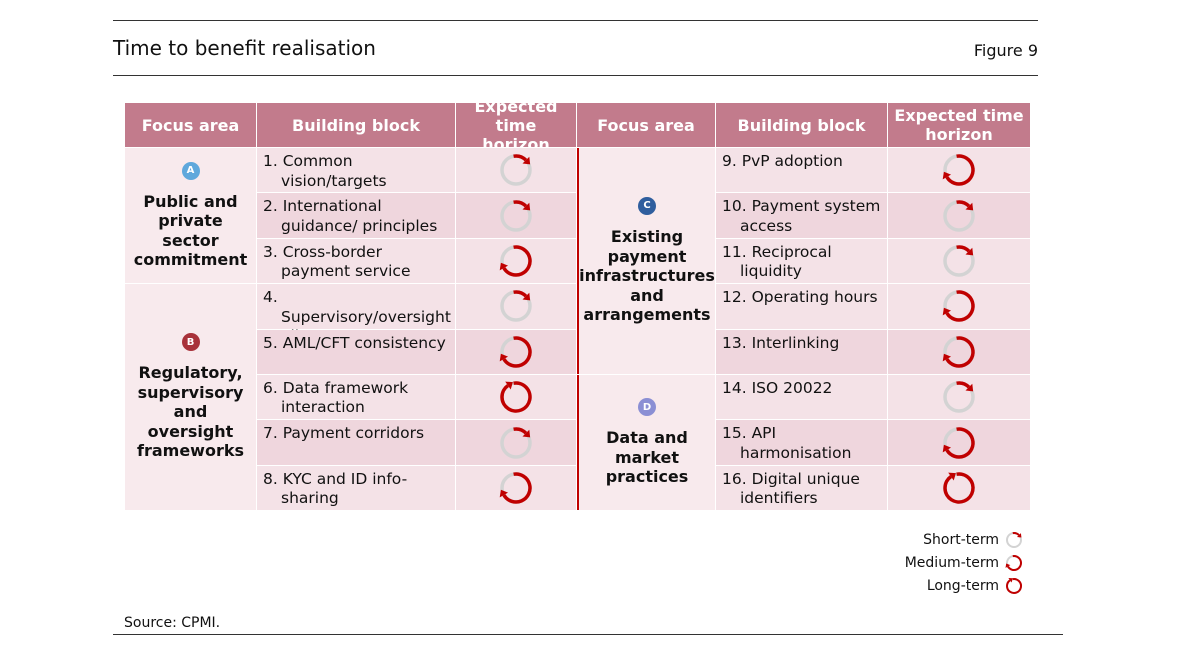 This screenshot has height=655, width=1191. What do you see at coordinates (244, 48) in the screenshot?
I see `title: Time to benefit realisation` at bounding box center [244, 48].